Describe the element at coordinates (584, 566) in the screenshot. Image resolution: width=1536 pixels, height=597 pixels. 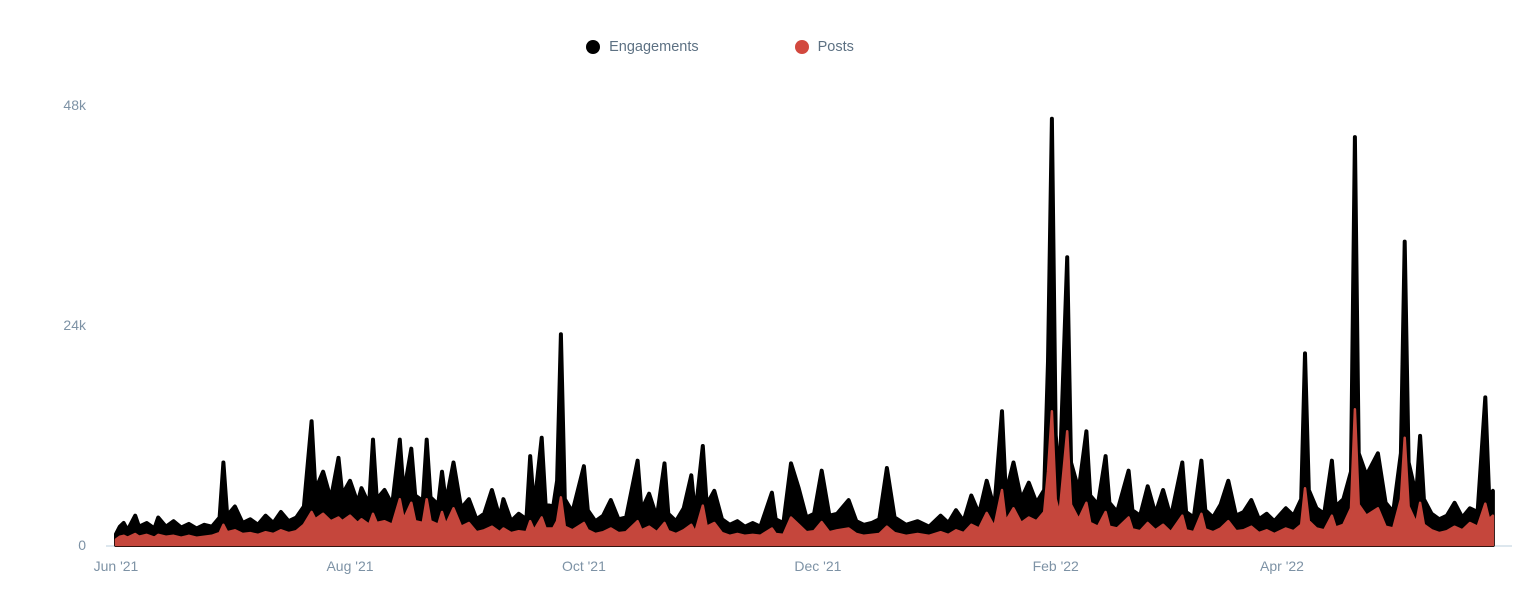
I see `x-axis-label: Oct '21` at that location.